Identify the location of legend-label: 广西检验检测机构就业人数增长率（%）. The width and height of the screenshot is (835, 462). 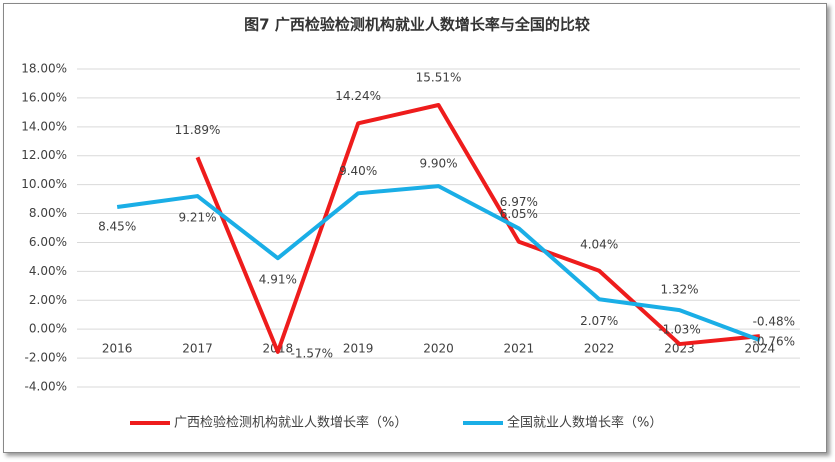
(290, 423).